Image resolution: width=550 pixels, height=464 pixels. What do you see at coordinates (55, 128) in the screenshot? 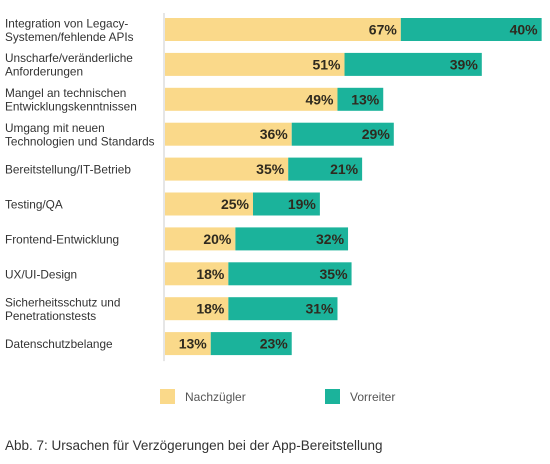
I see `category-label-line: Umgang mit neuen` at bounding box center [55, 128].